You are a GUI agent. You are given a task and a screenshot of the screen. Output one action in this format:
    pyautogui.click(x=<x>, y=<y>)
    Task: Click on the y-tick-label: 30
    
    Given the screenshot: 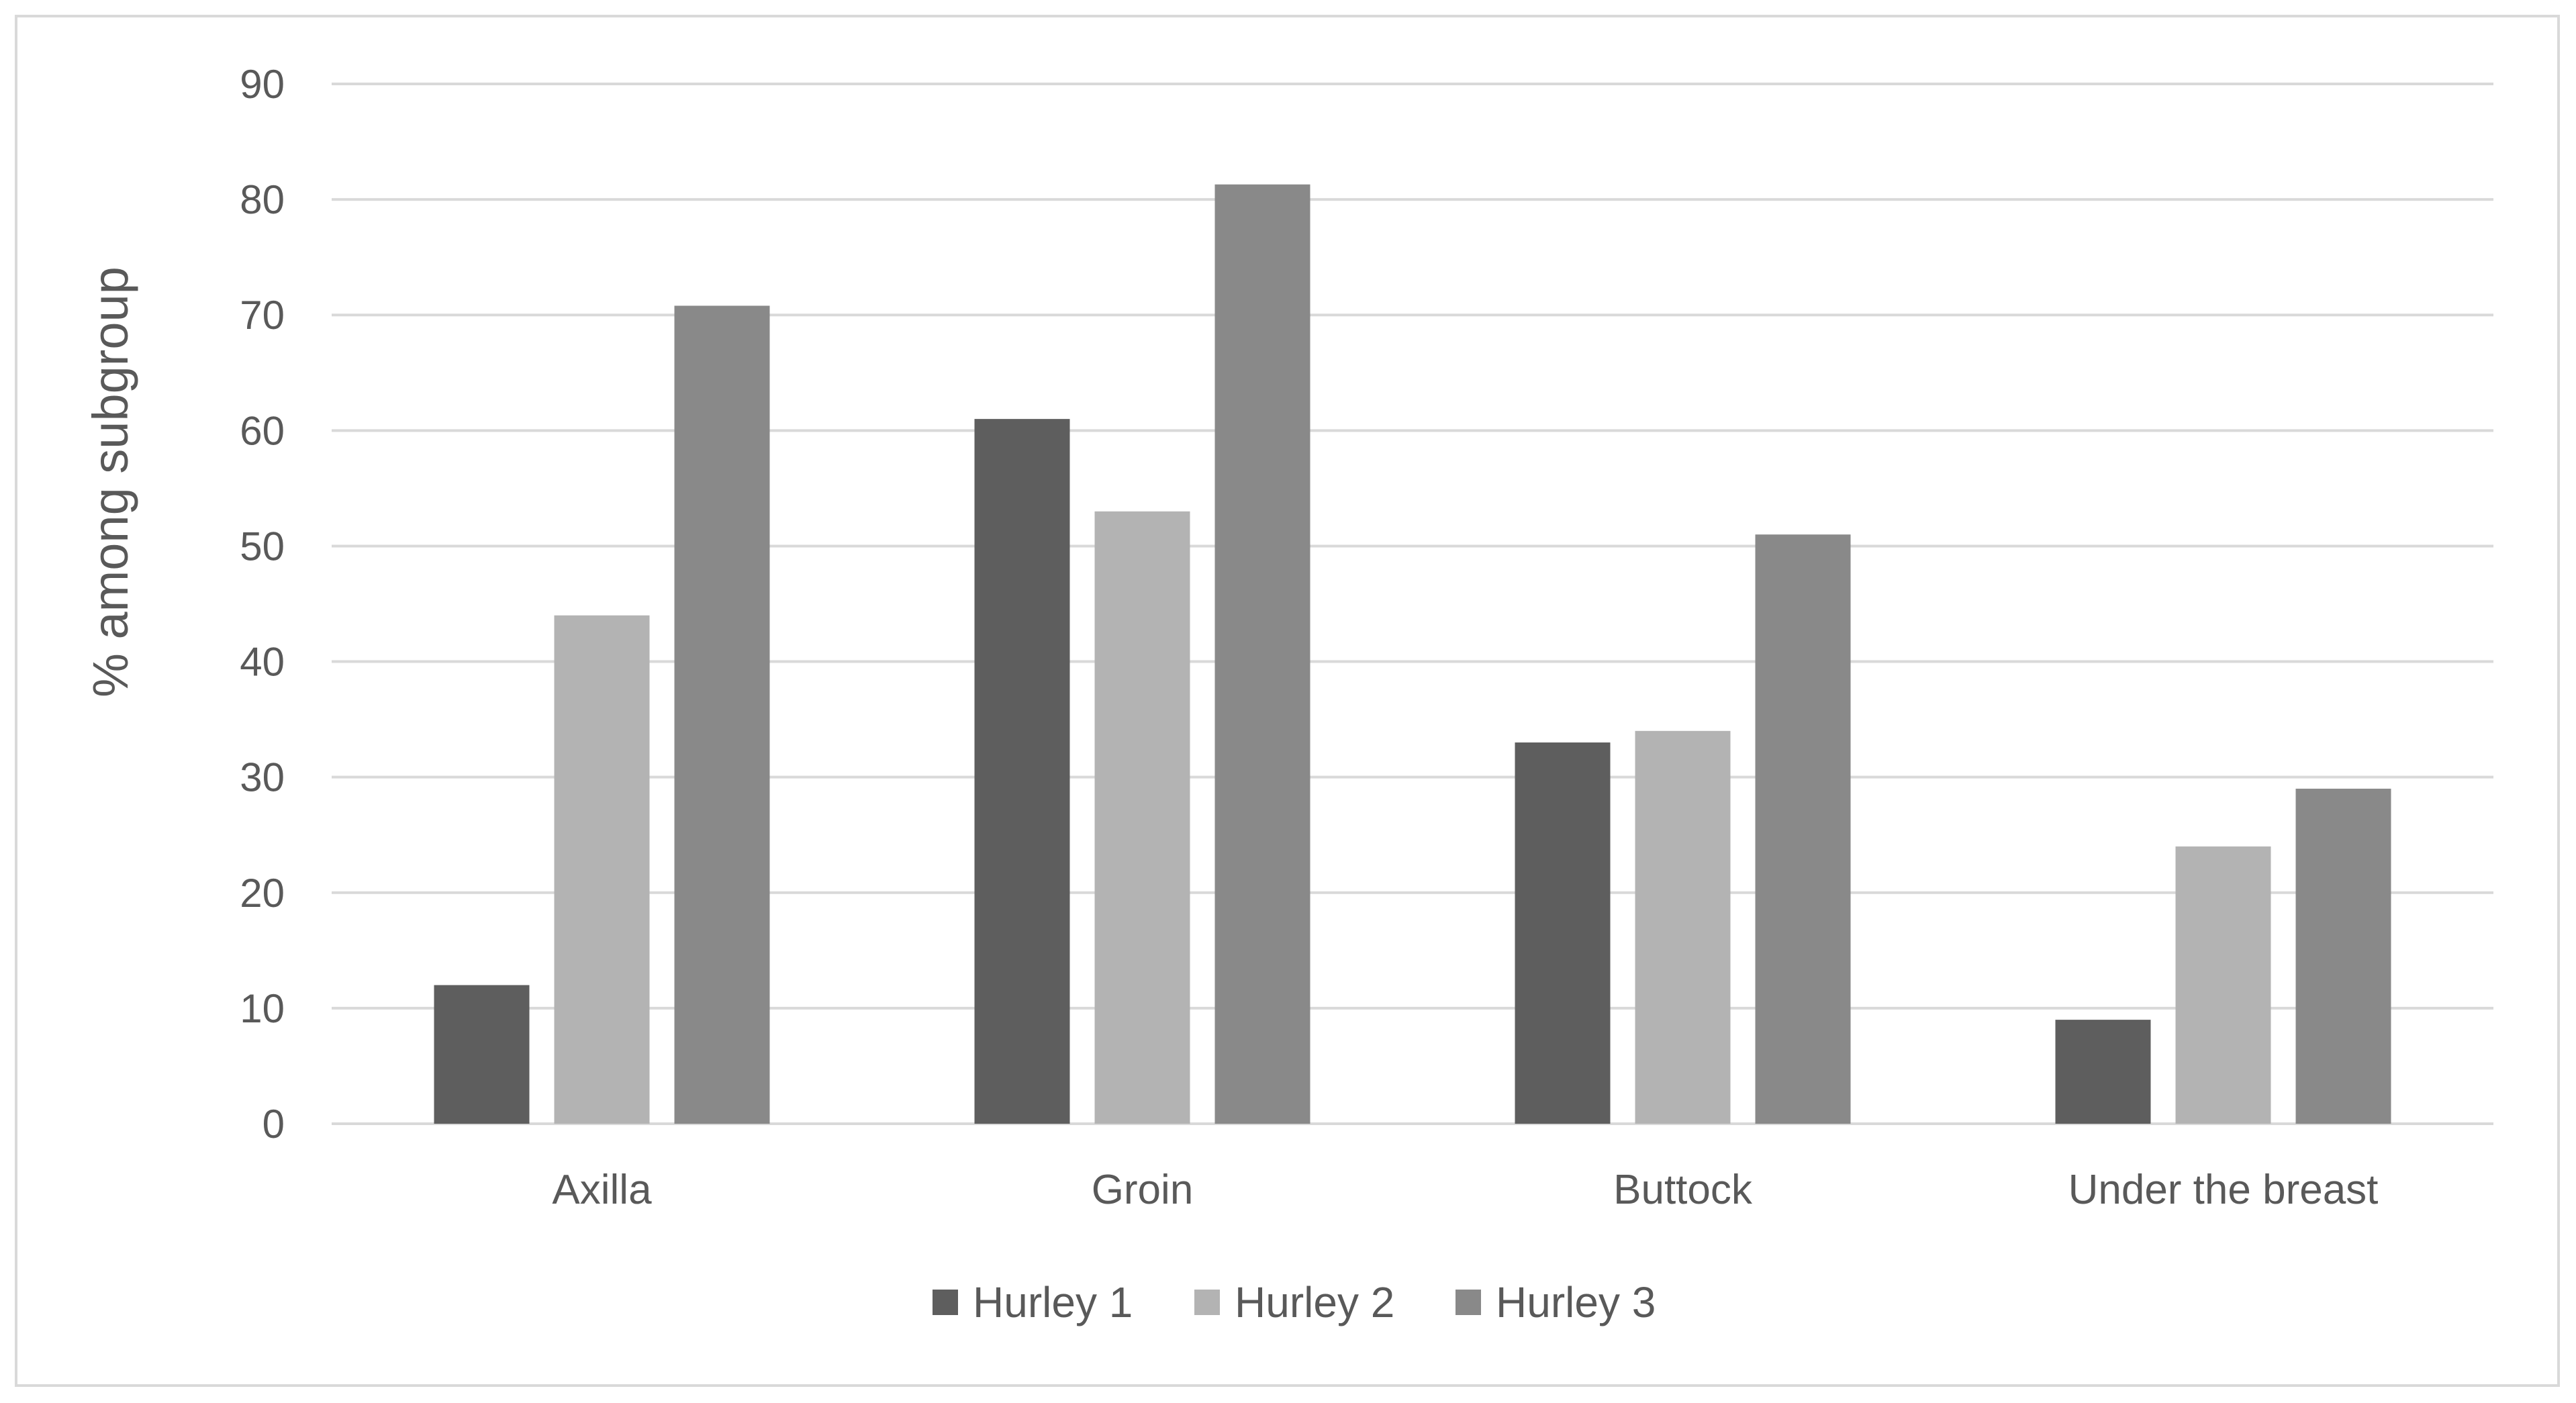 What is the action you would take?
    pyautogui.click(x=262, y=777)
    